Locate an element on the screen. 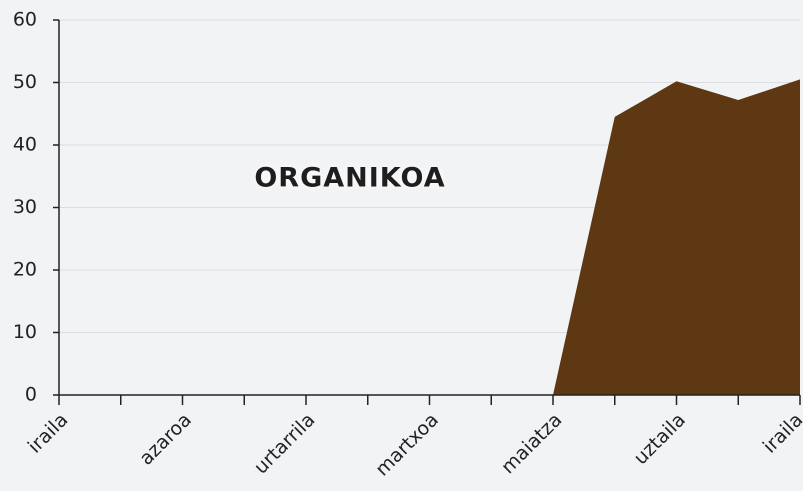 This screenshot has width=803, height=491. y-tick-label: 50 is located at coordinates (25, 82).